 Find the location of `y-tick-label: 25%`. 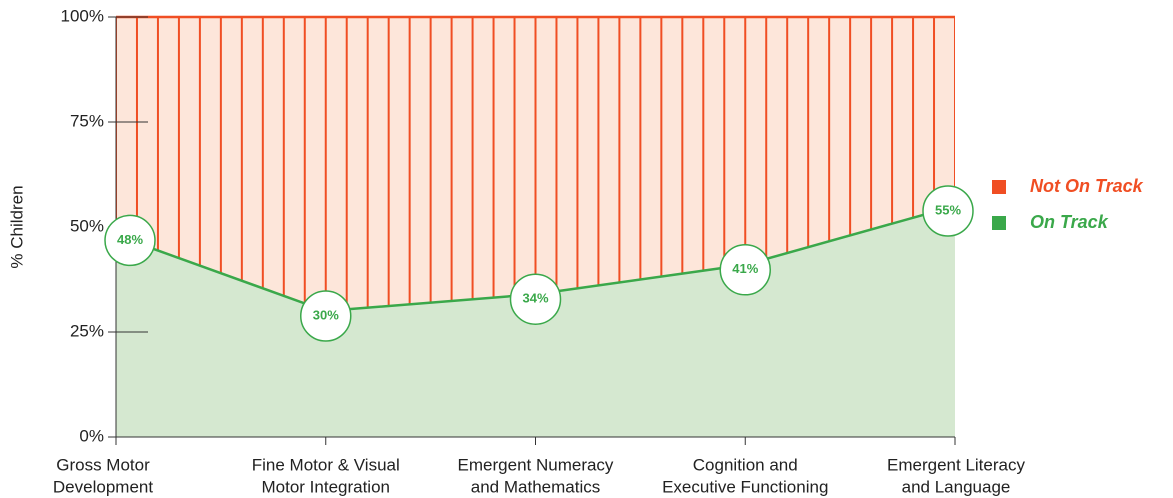

y-tick-label: 25% is located at coordinates (87, 330).